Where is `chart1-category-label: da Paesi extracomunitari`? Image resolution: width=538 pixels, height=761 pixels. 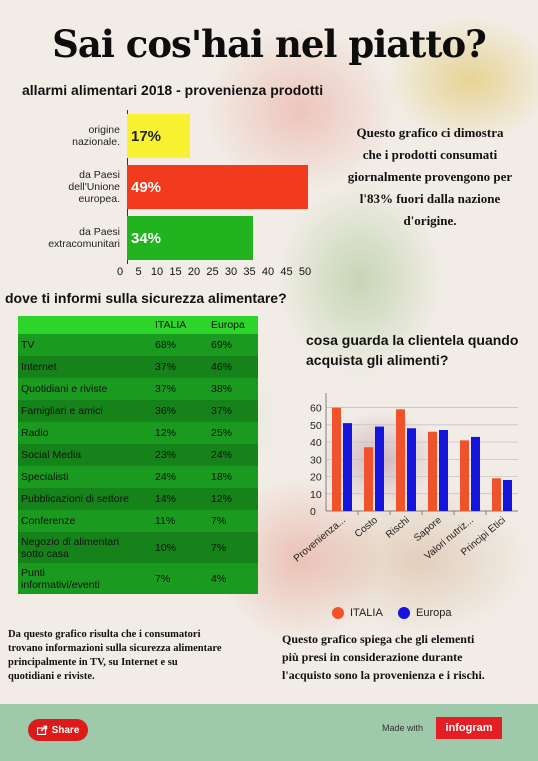 chart1-category-label: da Paesi extracomunitari is located at coordinates (70, 238).